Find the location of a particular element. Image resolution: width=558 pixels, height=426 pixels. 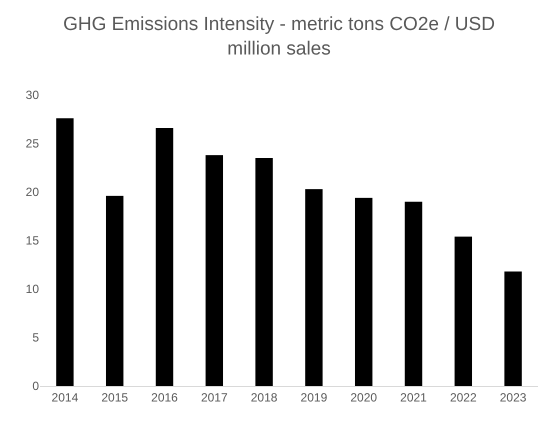

x-tick-label: 2017 is located at coordinates (214, 397).